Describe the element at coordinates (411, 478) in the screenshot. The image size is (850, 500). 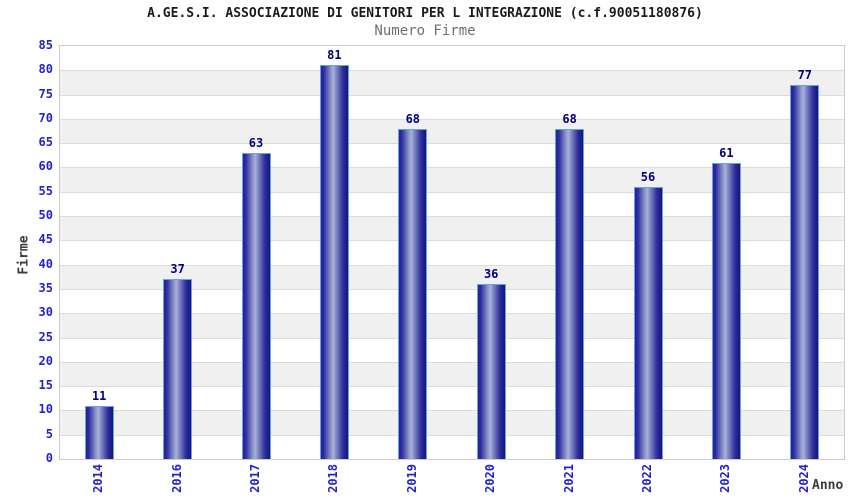
I see `x-tick-label: 2019` at that location.